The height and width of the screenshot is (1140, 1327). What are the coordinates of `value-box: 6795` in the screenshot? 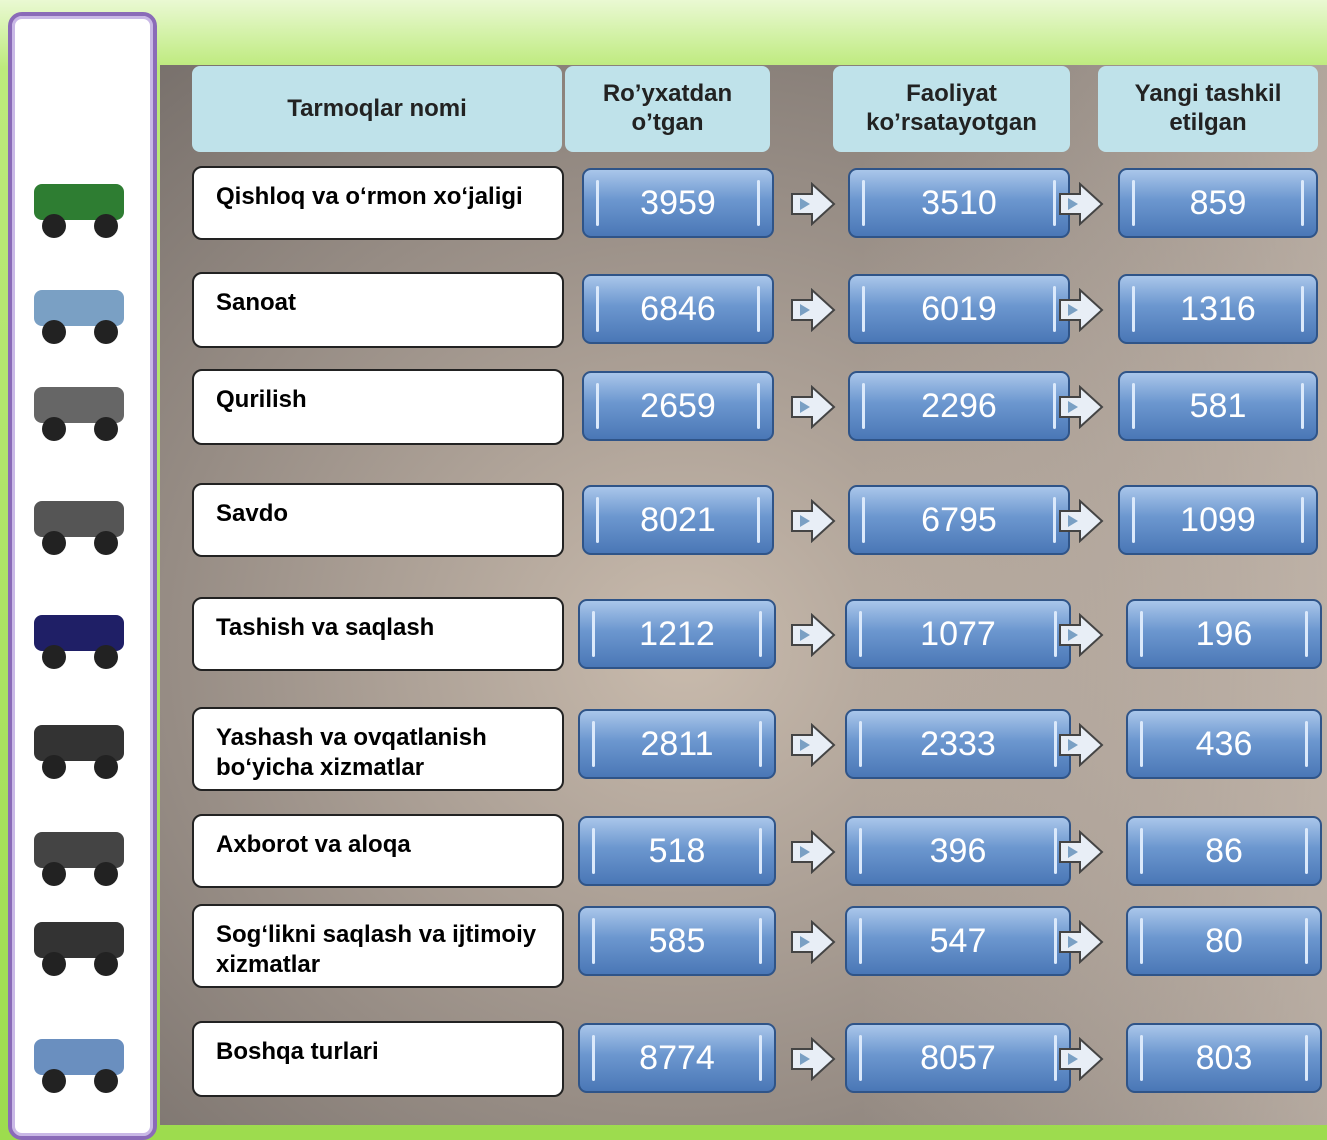 It's located at (959, 520).